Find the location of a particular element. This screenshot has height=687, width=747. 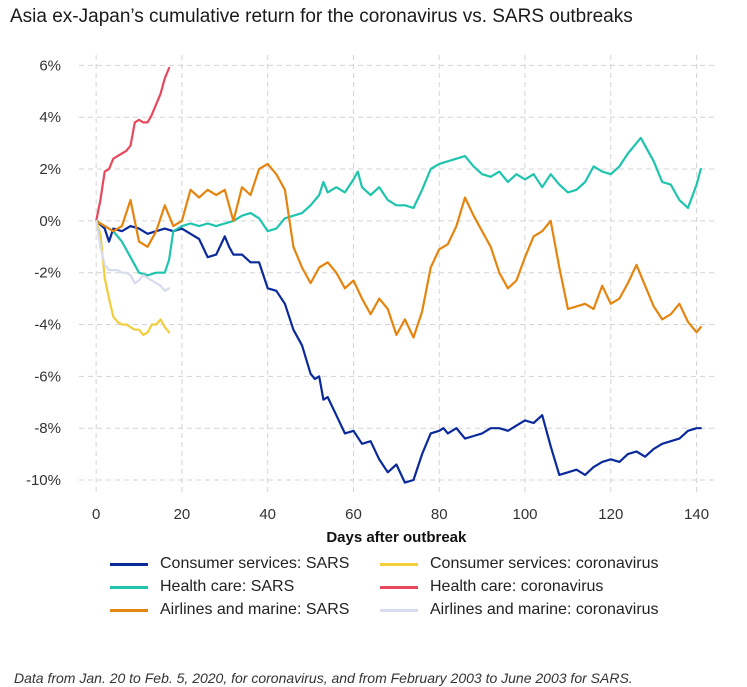

legend-item-consumer-services-sars: Consumer services: SARS is located at coordinates (245, 564).